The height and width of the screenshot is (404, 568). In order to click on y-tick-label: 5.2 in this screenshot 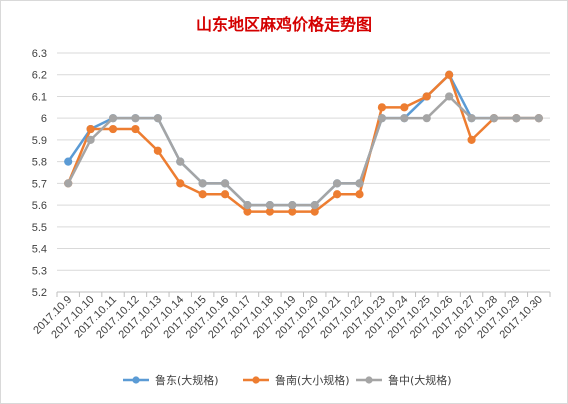, I will do `click(39, 293)`.